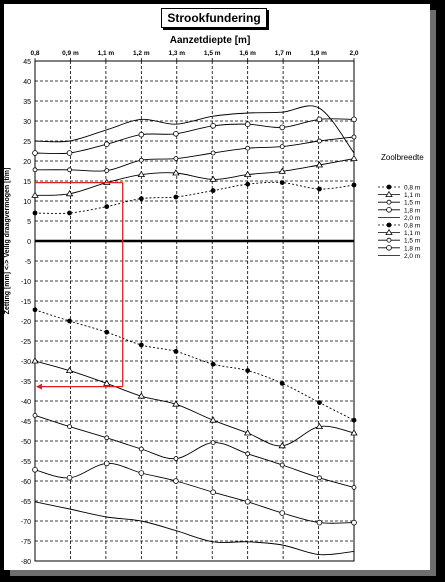  Describe the element at coordinates (26, 382) in the screenshot. I see `y-tick-label: -35` at that location.